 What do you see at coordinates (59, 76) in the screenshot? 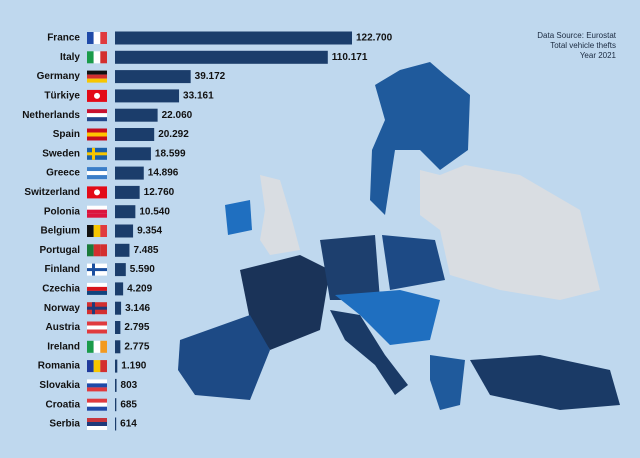
I see `category-label: Germany` at bounding box center [59, 76].